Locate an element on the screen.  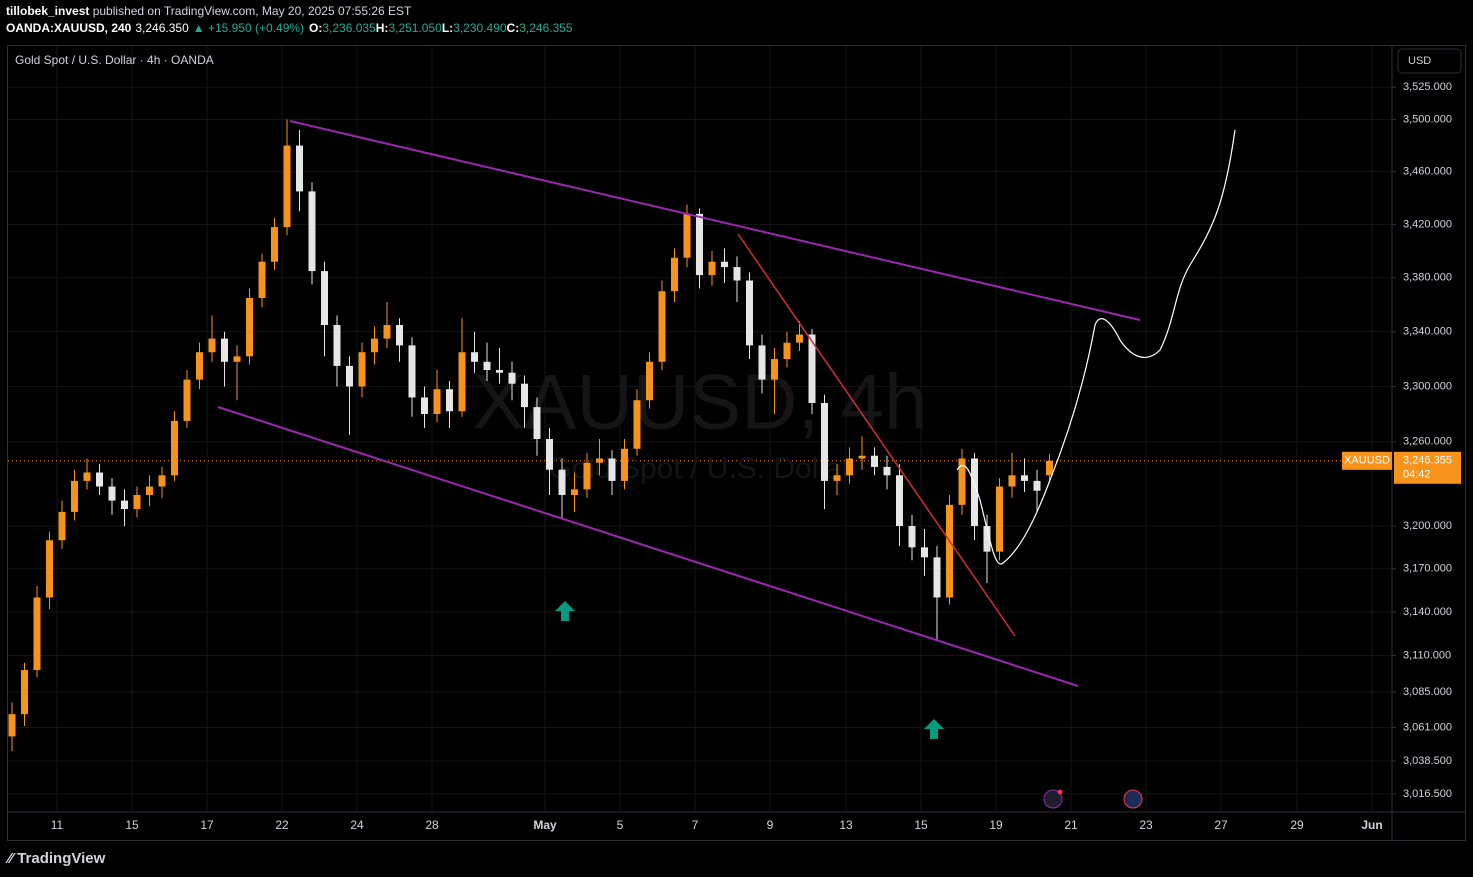
channel-top is located at coordinates (715, 220).